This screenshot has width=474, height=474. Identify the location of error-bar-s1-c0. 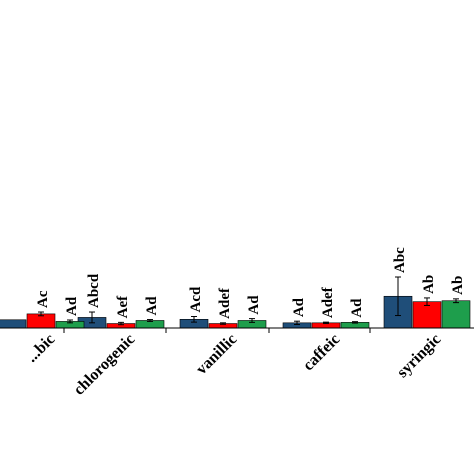
(41, 314).